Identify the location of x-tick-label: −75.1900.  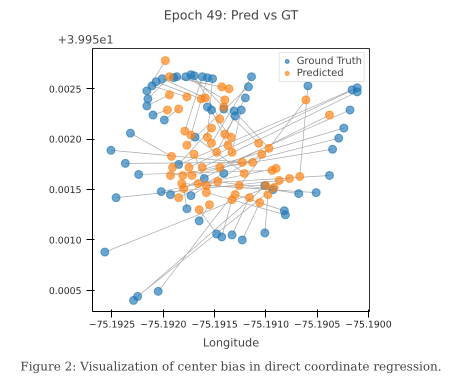
(368, 325).